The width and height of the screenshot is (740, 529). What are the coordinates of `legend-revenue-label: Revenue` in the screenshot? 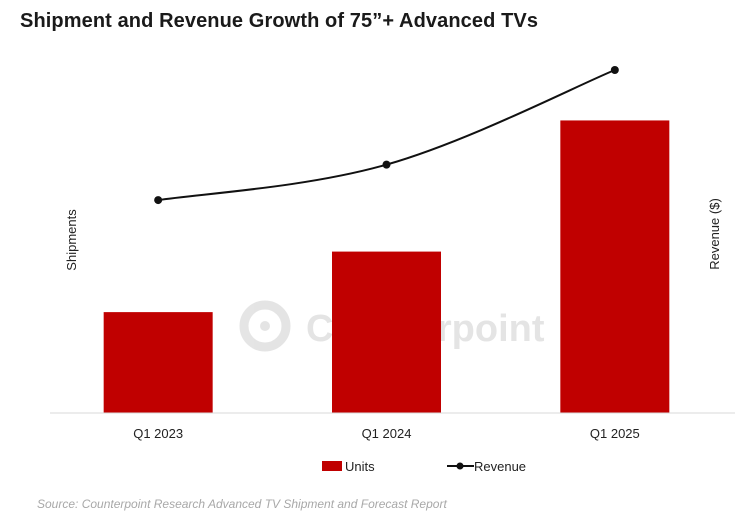 It's located at (500, 466).